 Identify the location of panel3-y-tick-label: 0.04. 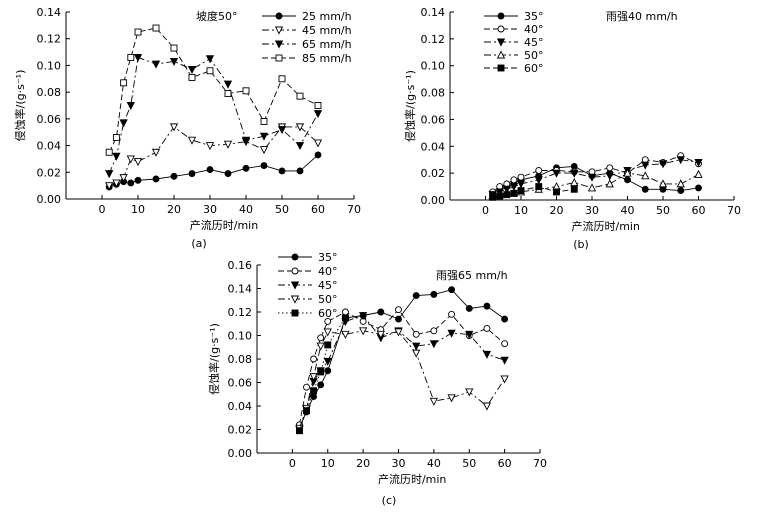
(240, 406).